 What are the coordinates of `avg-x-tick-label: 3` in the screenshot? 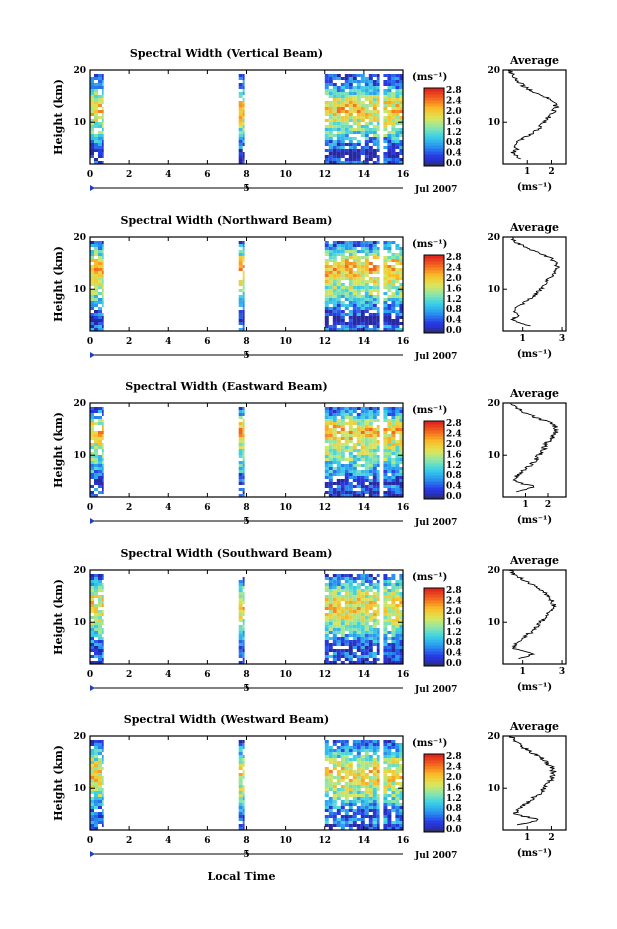 It's located at (562, 339).